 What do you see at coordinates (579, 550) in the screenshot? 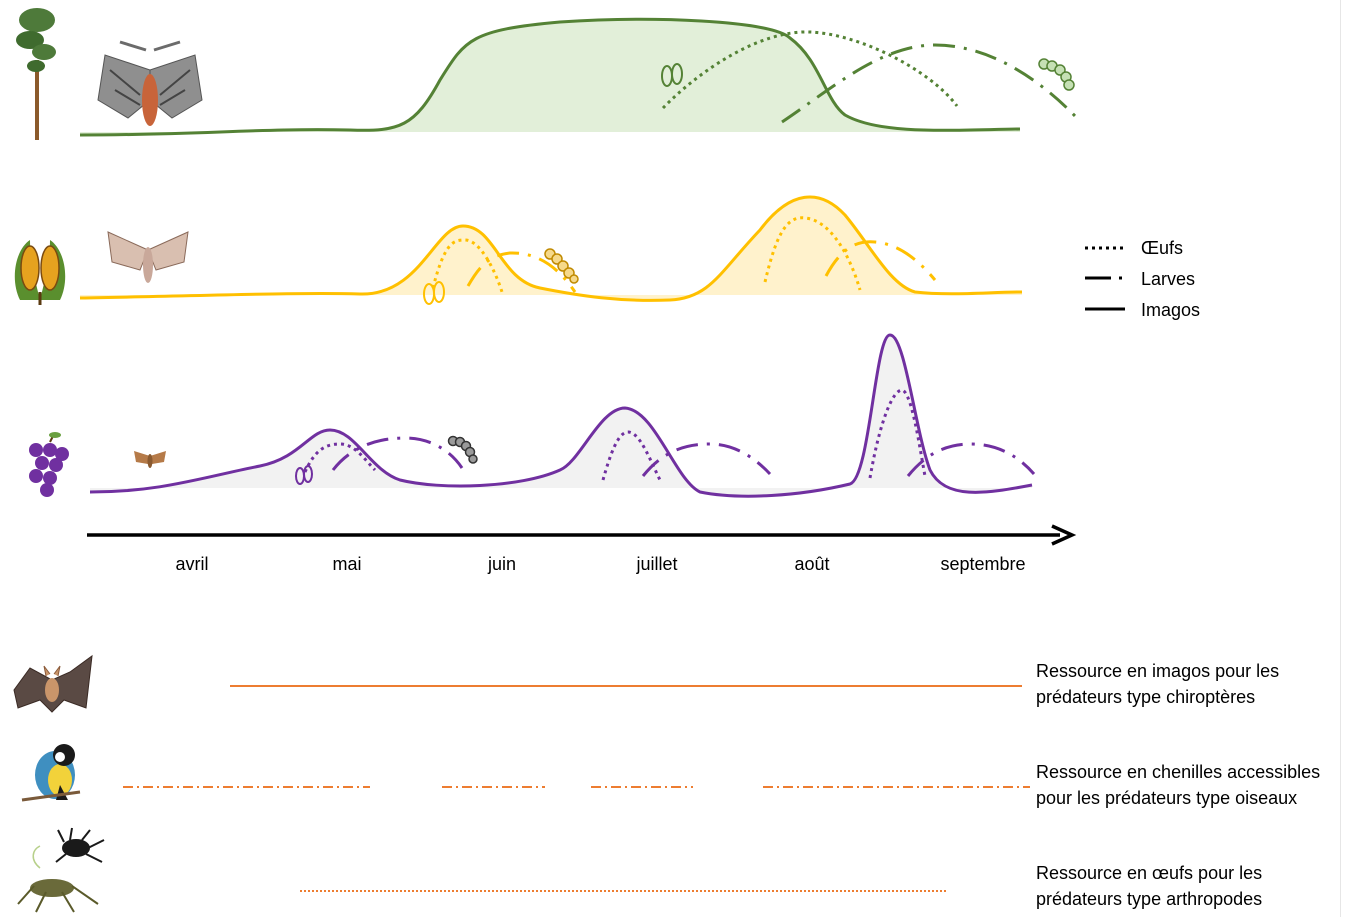
I see `time-axis: avril mai juin juillet août septembre` at bounding box center [579, 550].